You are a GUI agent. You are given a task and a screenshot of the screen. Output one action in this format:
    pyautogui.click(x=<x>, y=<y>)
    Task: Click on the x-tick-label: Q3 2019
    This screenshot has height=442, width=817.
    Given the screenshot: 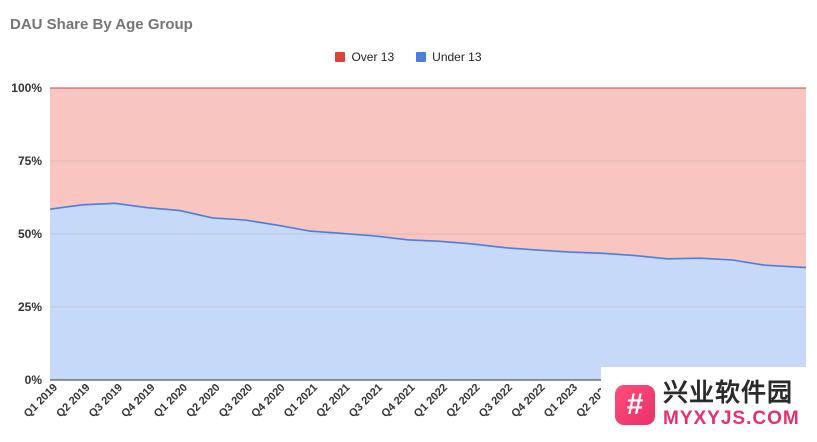 What is the action you would take?
    pyautogui.click(x=106, y=401)
    